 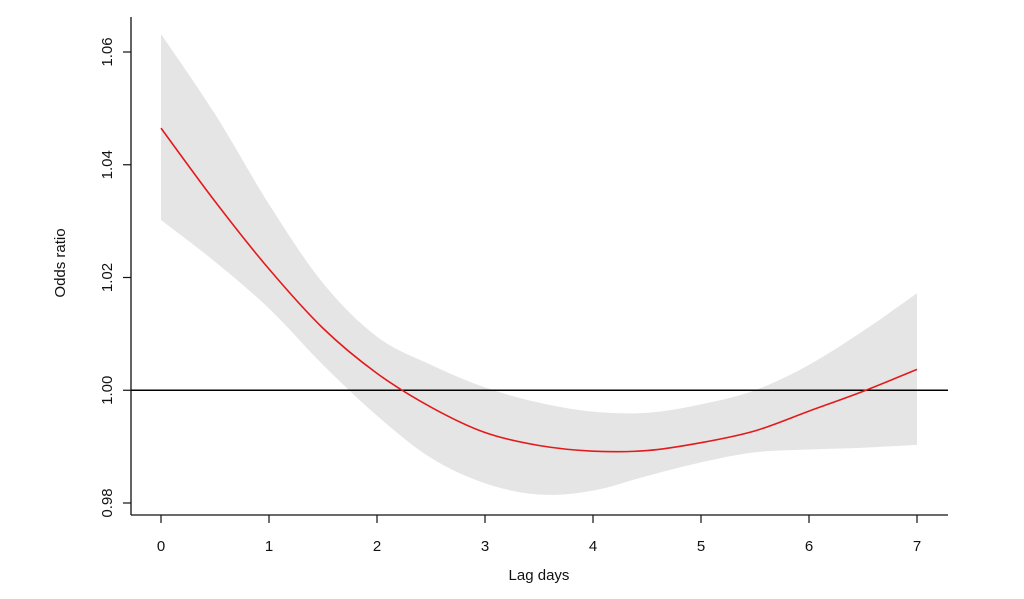 I want to click on x-tick-label: 1, so click(x=269, y=546).